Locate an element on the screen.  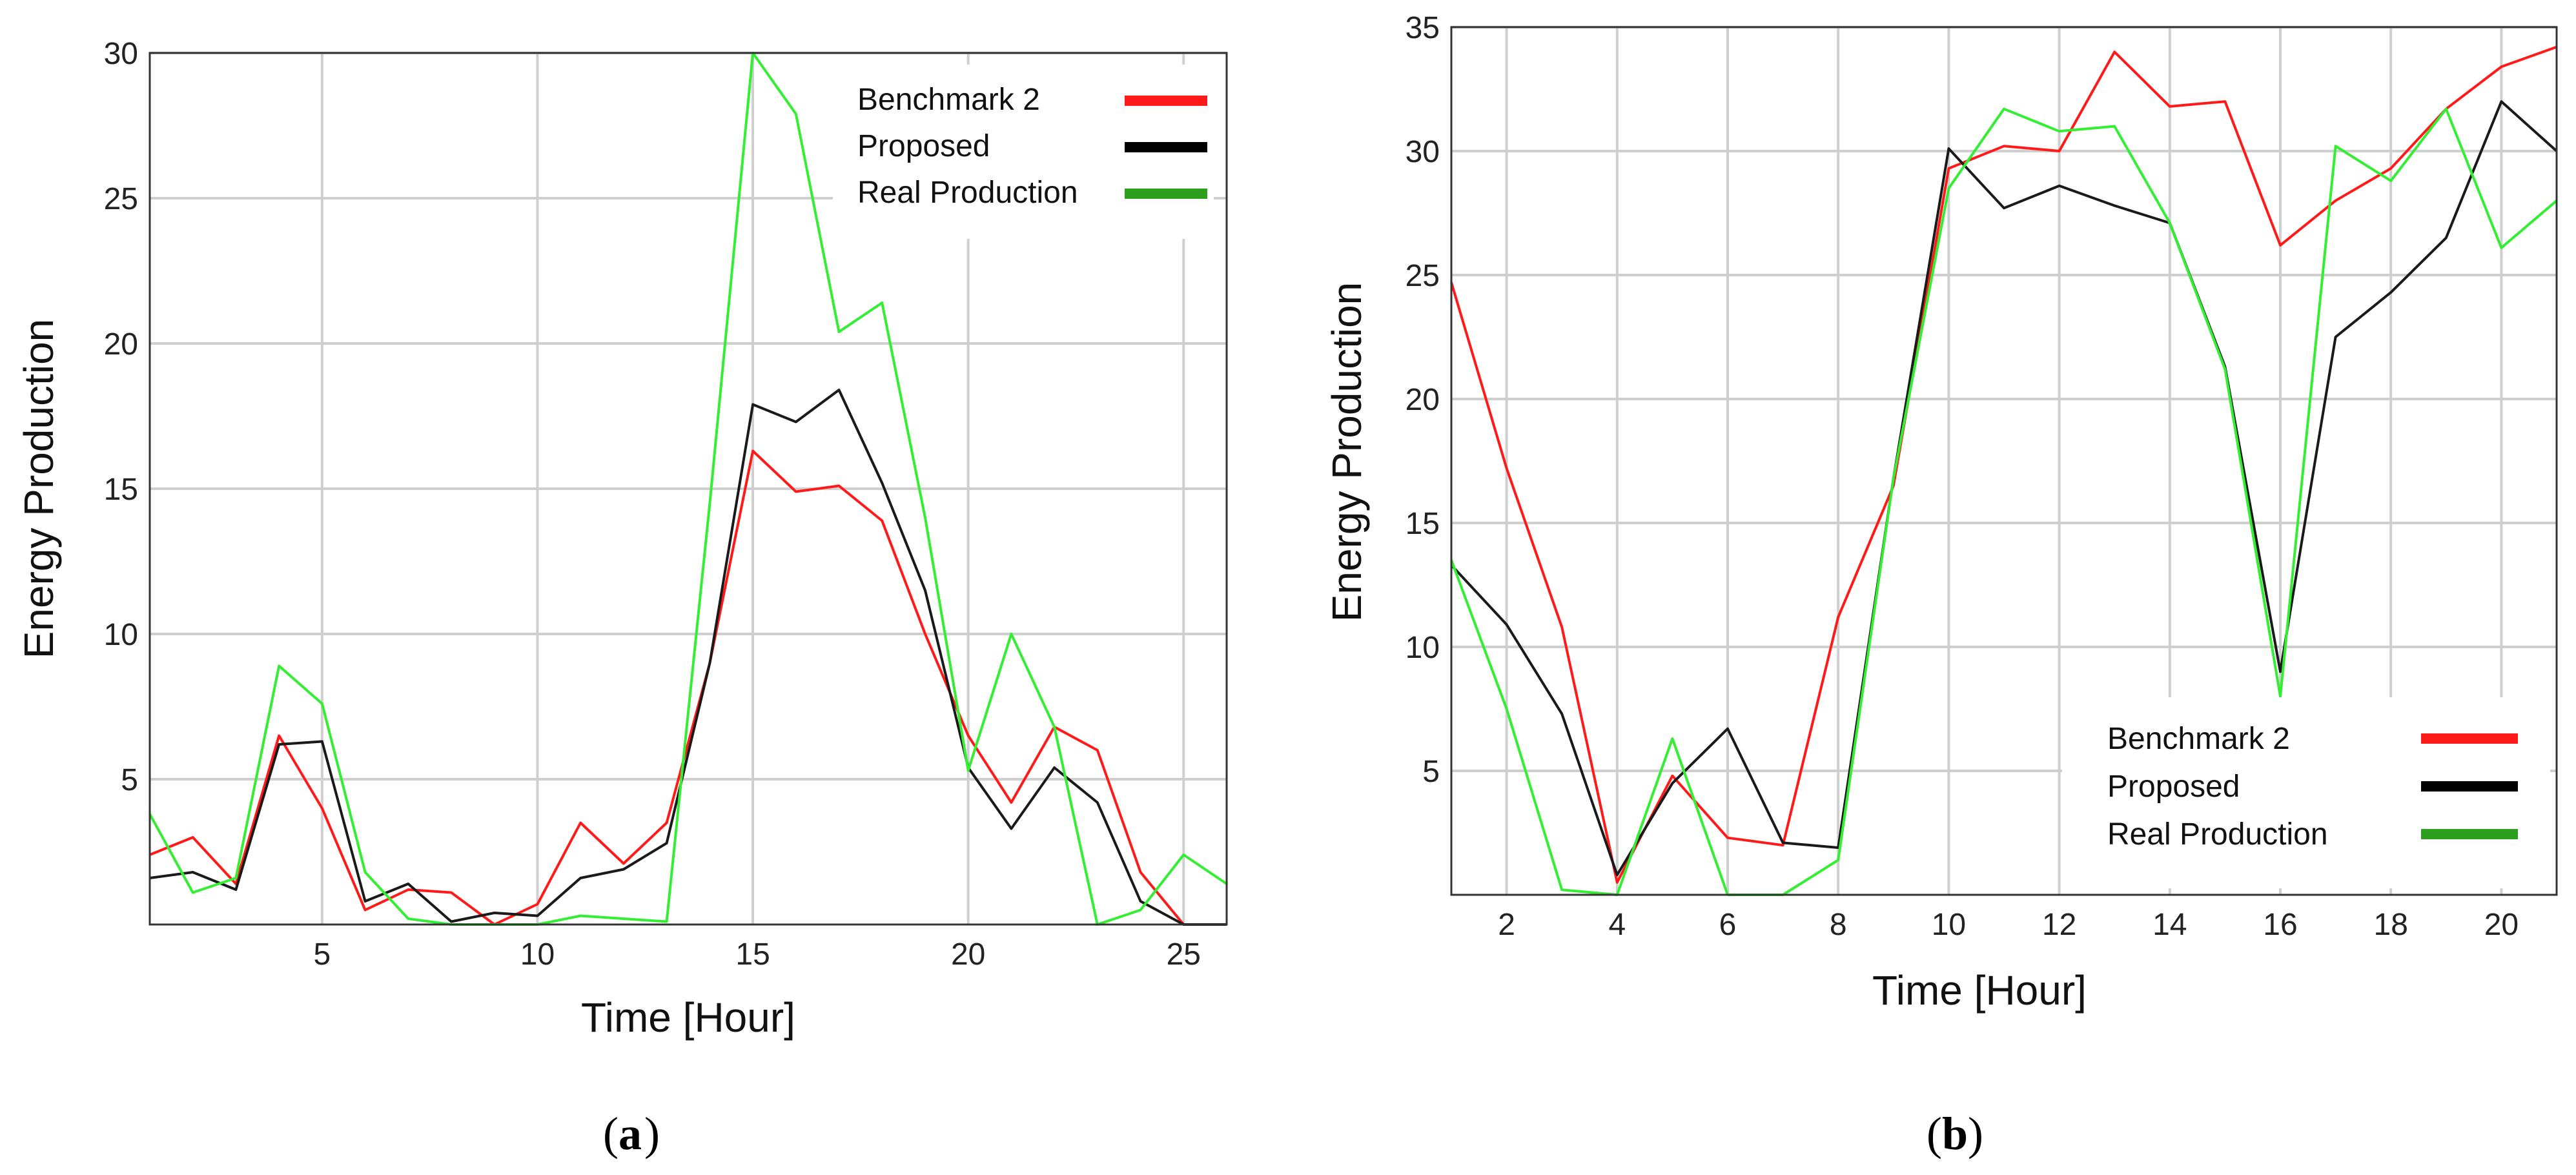
legend-label-real-production-a: Real Production is located at coordinates (968, 193).